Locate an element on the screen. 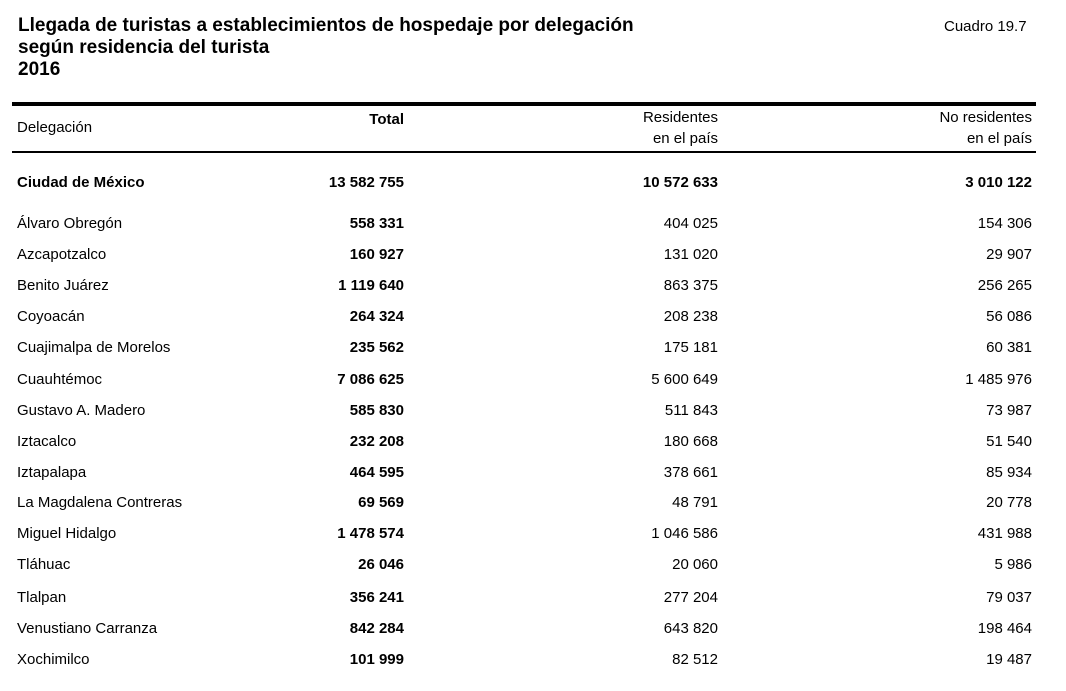 This screenshot has width=1066, height=691. row-residentes: 404 025 is located at coordinates (690, 223).